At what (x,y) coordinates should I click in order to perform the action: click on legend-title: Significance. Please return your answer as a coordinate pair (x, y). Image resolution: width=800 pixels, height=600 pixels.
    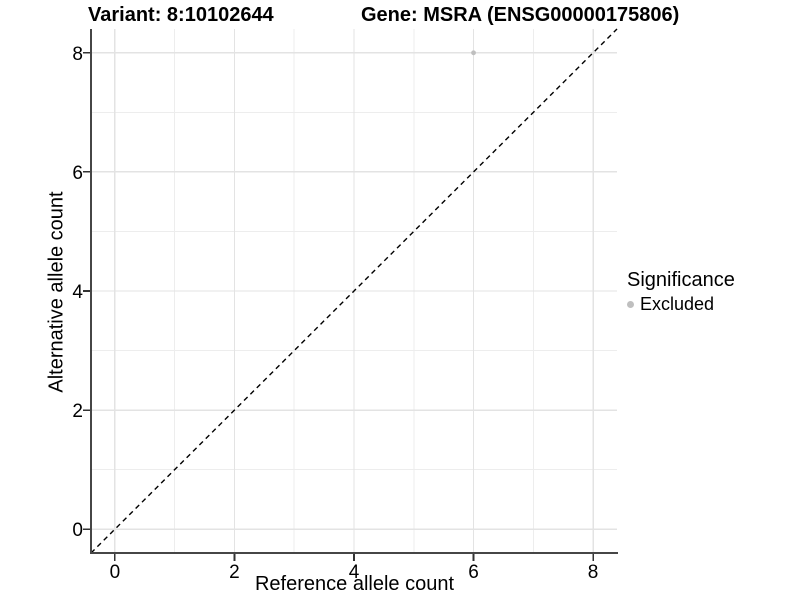
    Looking at the image, I should click on (681, 280).